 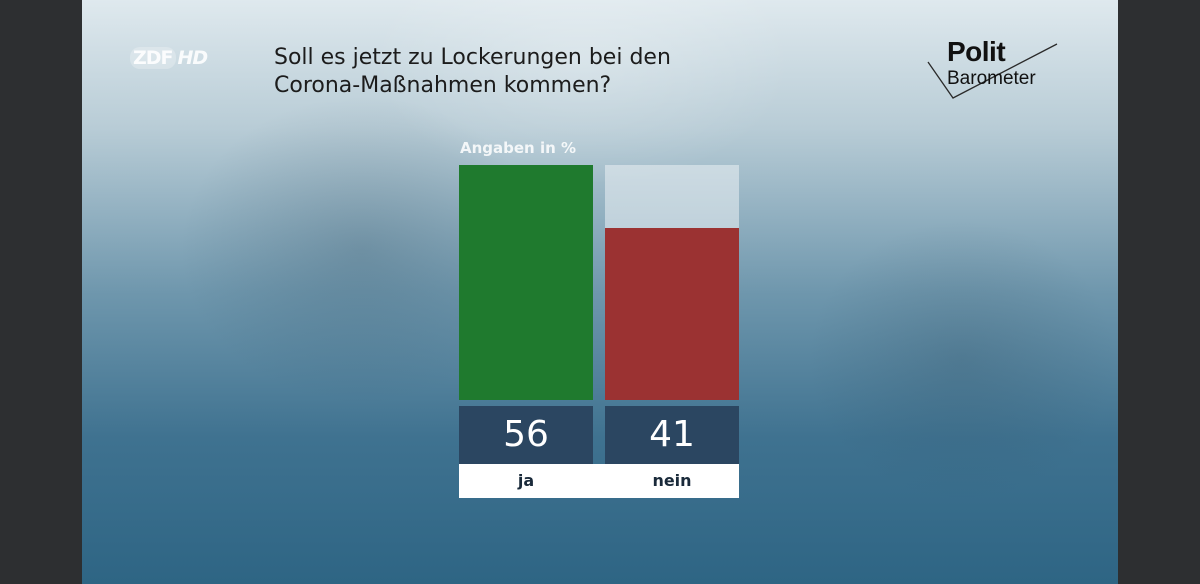 What do you see at coordinates (472, 57) in the screenshot?
I see `chart-title-line-1: Soll es jetzt zu Lockerungen bei den` at bounding box center [472, 57].